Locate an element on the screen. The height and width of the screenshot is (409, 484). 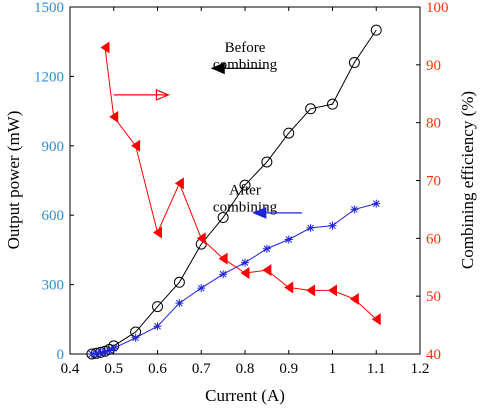
annotation-text: After is located at coordinates (245, 190).